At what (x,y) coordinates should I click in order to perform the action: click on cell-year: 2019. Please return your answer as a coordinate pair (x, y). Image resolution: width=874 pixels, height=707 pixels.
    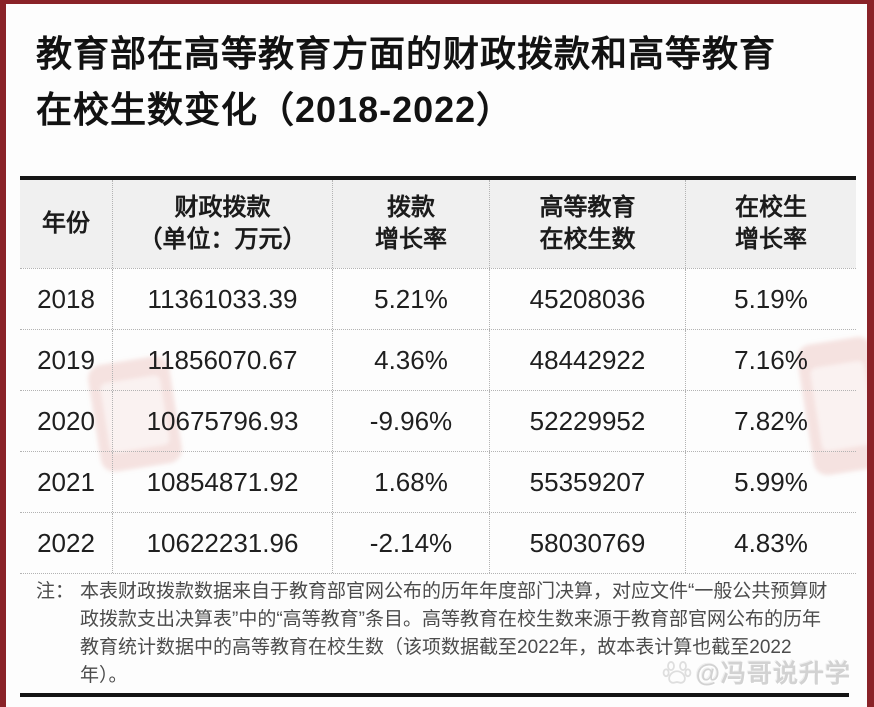
    Looking at the image, I should click on (66, 360).